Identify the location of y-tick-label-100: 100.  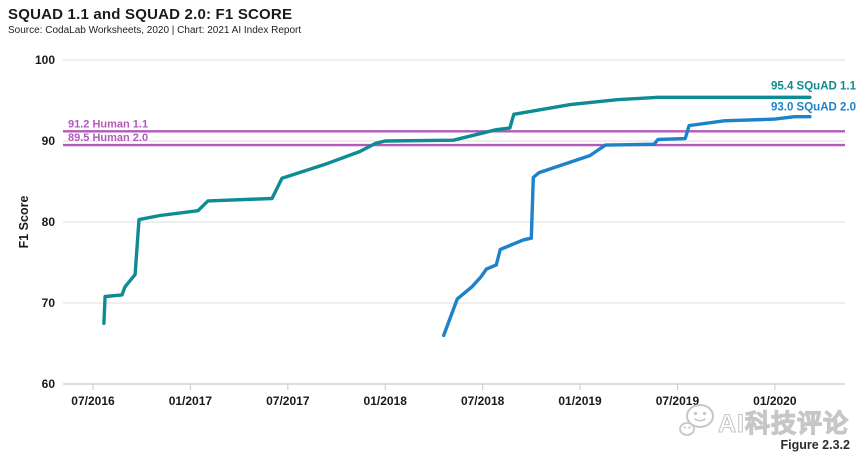
(45, 60).